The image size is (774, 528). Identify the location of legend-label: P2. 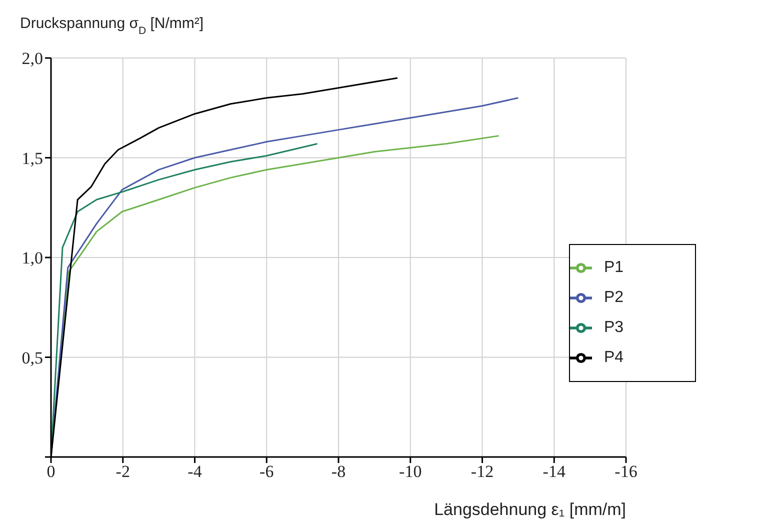
(614, 297).